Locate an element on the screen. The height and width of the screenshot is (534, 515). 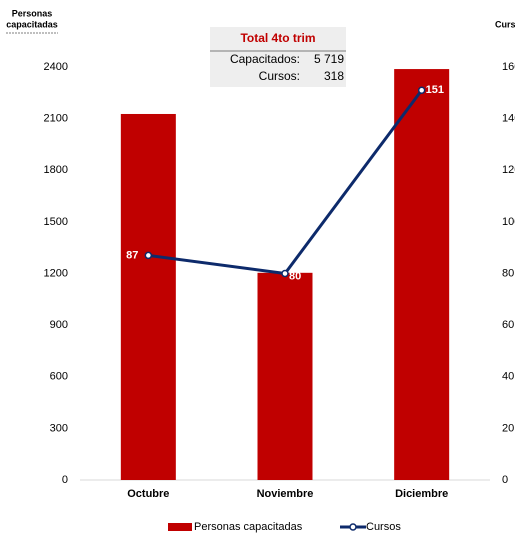
summary-value: 318 is located at coordinates (334, 76).